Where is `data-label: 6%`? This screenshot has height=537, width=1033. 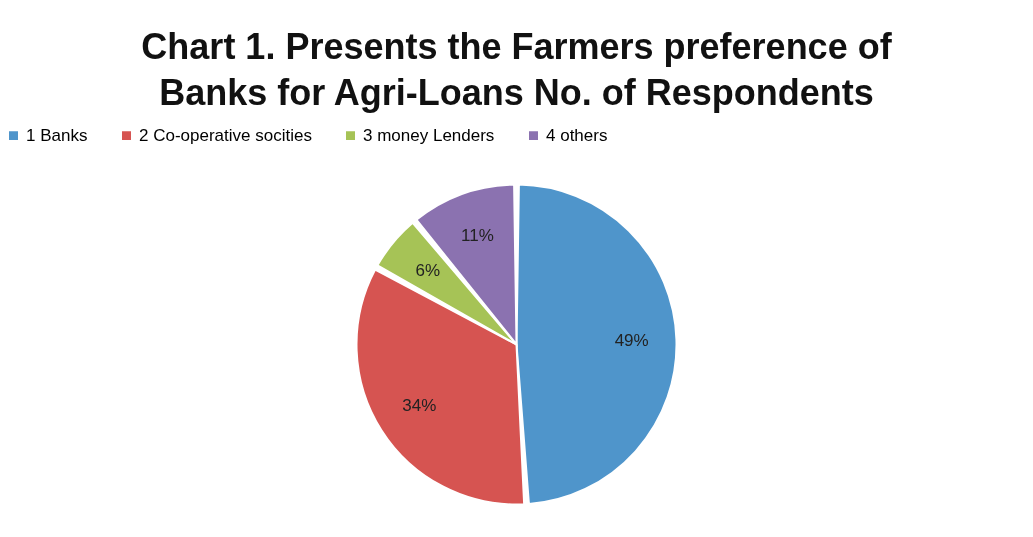
data-label: 6% is located at coordinates (428, 271).